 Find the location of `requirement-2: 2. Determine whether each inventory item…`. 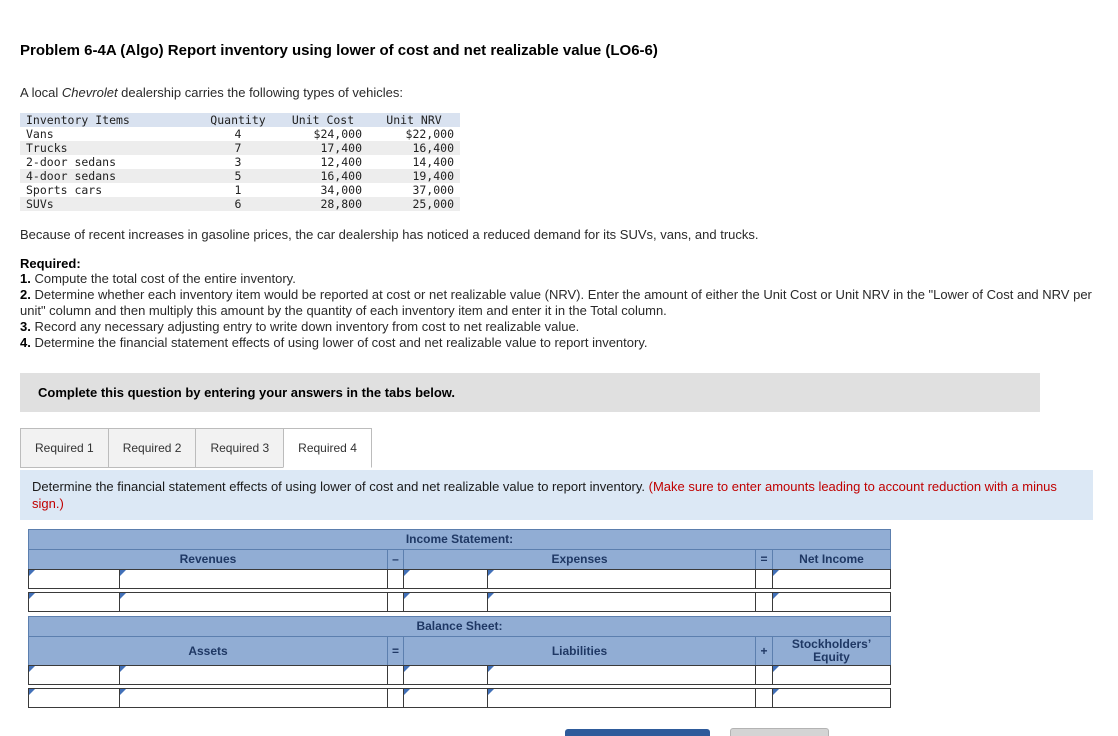

requirement-2: 2. Determine whether each inventory item… is located at coordinates (559, 303).